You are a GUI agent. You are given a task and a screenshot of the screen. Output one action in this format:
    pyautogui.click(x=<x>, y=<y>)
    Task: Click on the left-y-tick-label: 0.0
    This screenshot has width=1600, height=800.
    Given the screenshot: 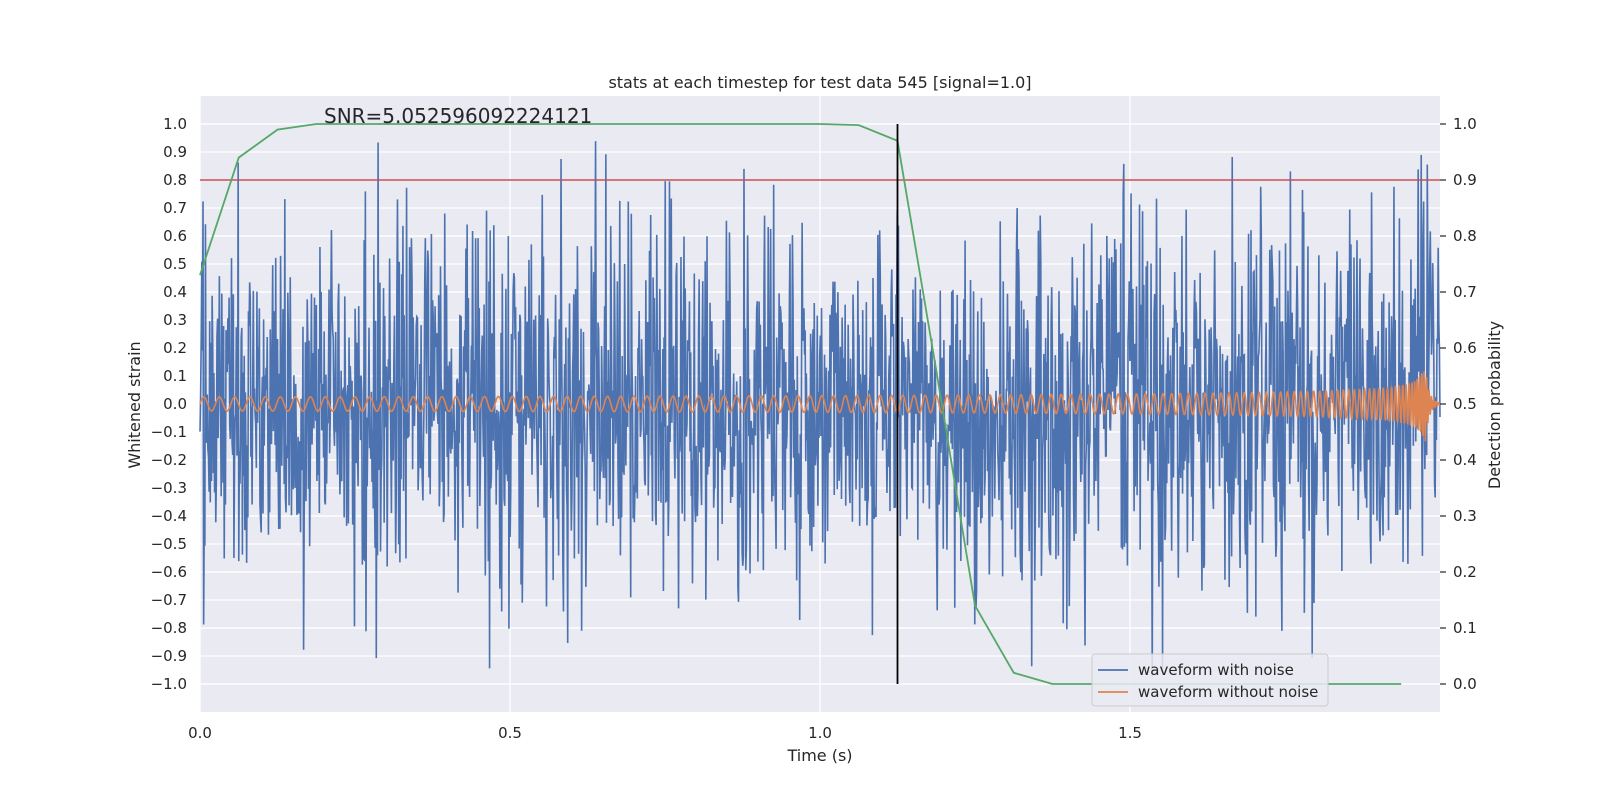 What is the action you would take?
    pyautogui.click(x=175, y=404)
    